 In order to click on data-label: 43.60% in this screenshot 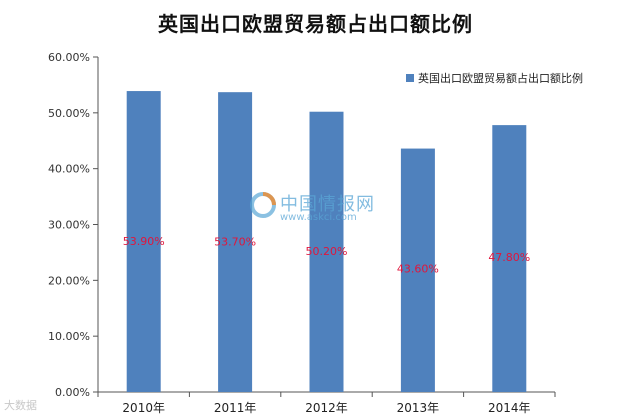, I will do `click(418, 268)`.